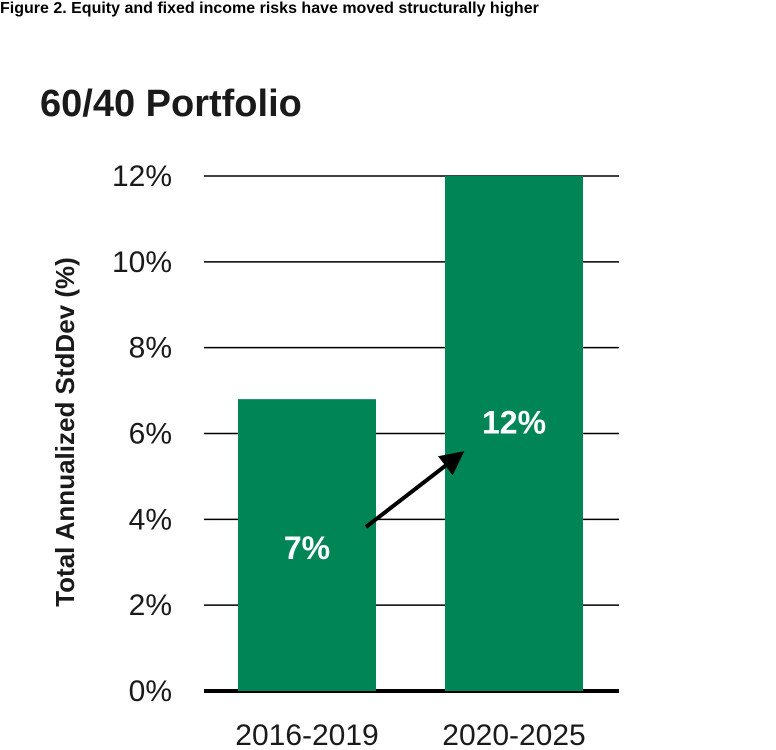 The height and width of the screenshot is (750, 776). I want to click on x-tick-label: 2020-2025, so click(513, 734).